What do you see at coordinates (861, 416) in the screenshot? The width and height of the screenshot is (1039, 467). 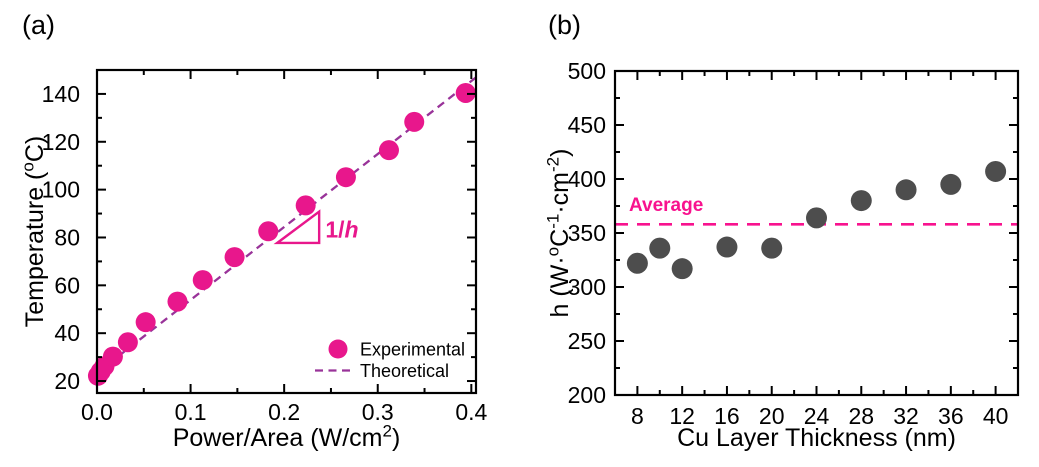 I see `x-tick-label: 28` at bounding box center [861, 416].